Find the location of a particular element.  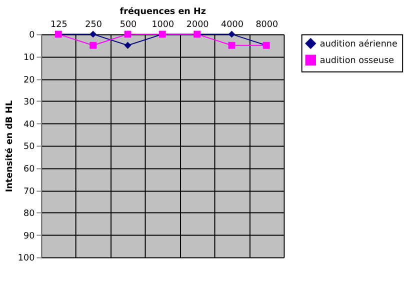

x-tick-label: 500 is located at coordinates (129, 25).